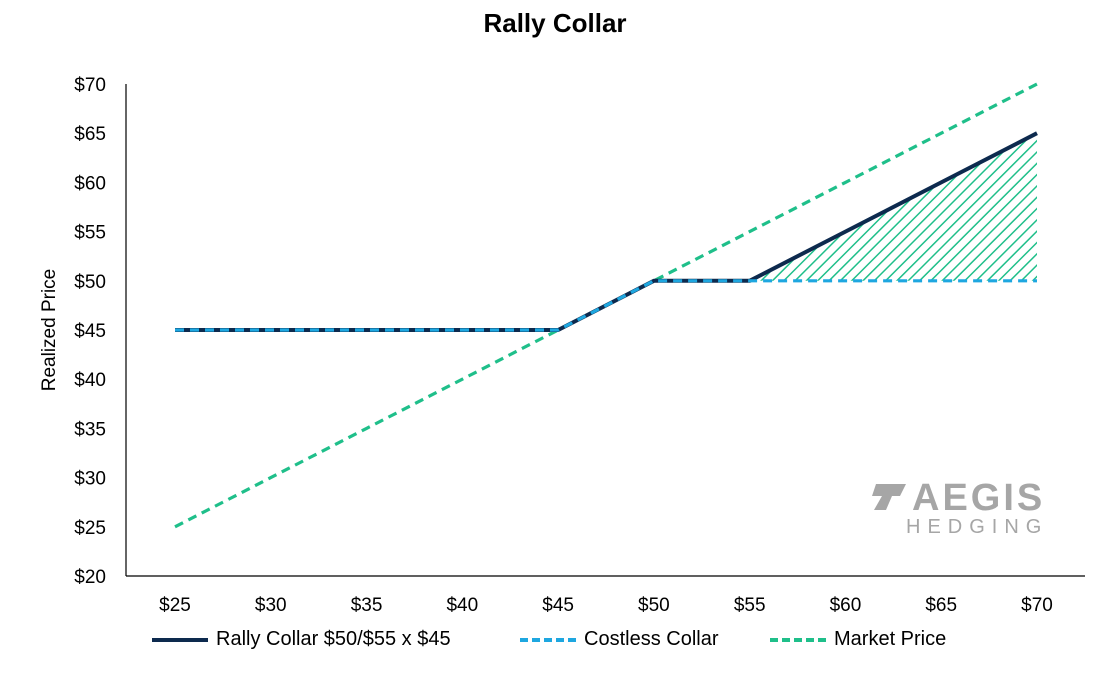 The width and height of the screenshot is (1110, 675). Describe the element at coordinates (890, 639) in the screenshot. I see `legend-label-market-price: Market Price` at that location.